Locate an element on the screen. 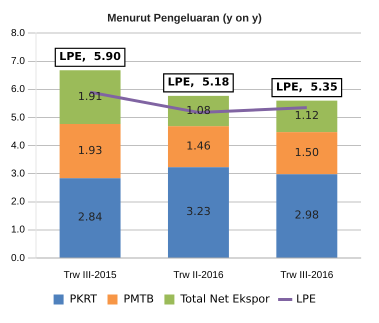  y-tick-label: 6.0 is located at coordinates (18, 90).